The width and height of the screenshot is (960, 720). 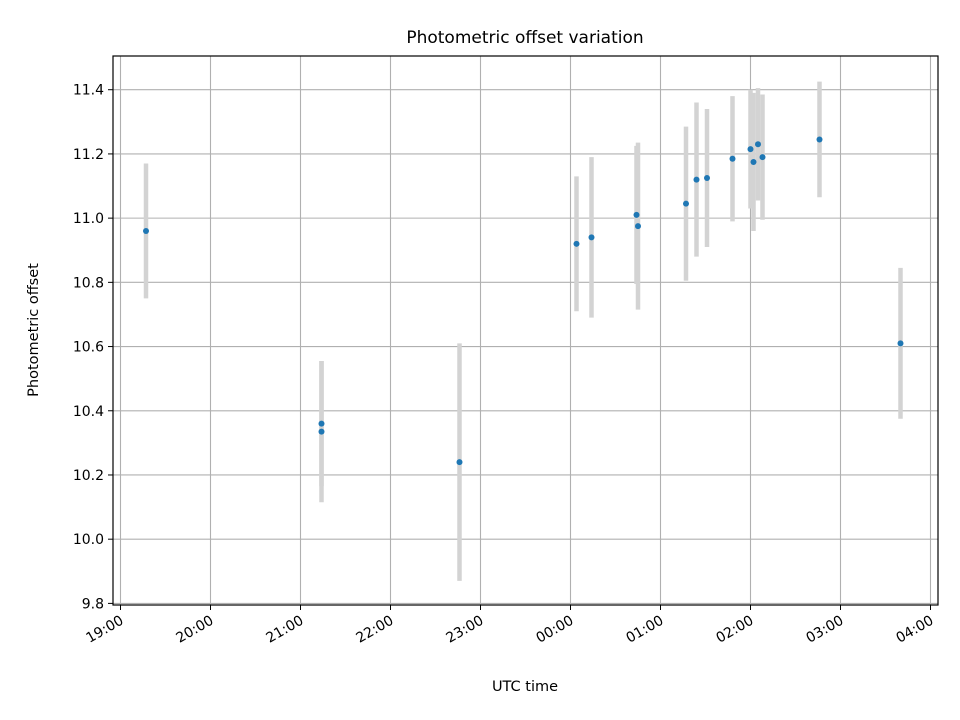 I want to click on y-tick-label: 11.2, so click(x=88, y=155).